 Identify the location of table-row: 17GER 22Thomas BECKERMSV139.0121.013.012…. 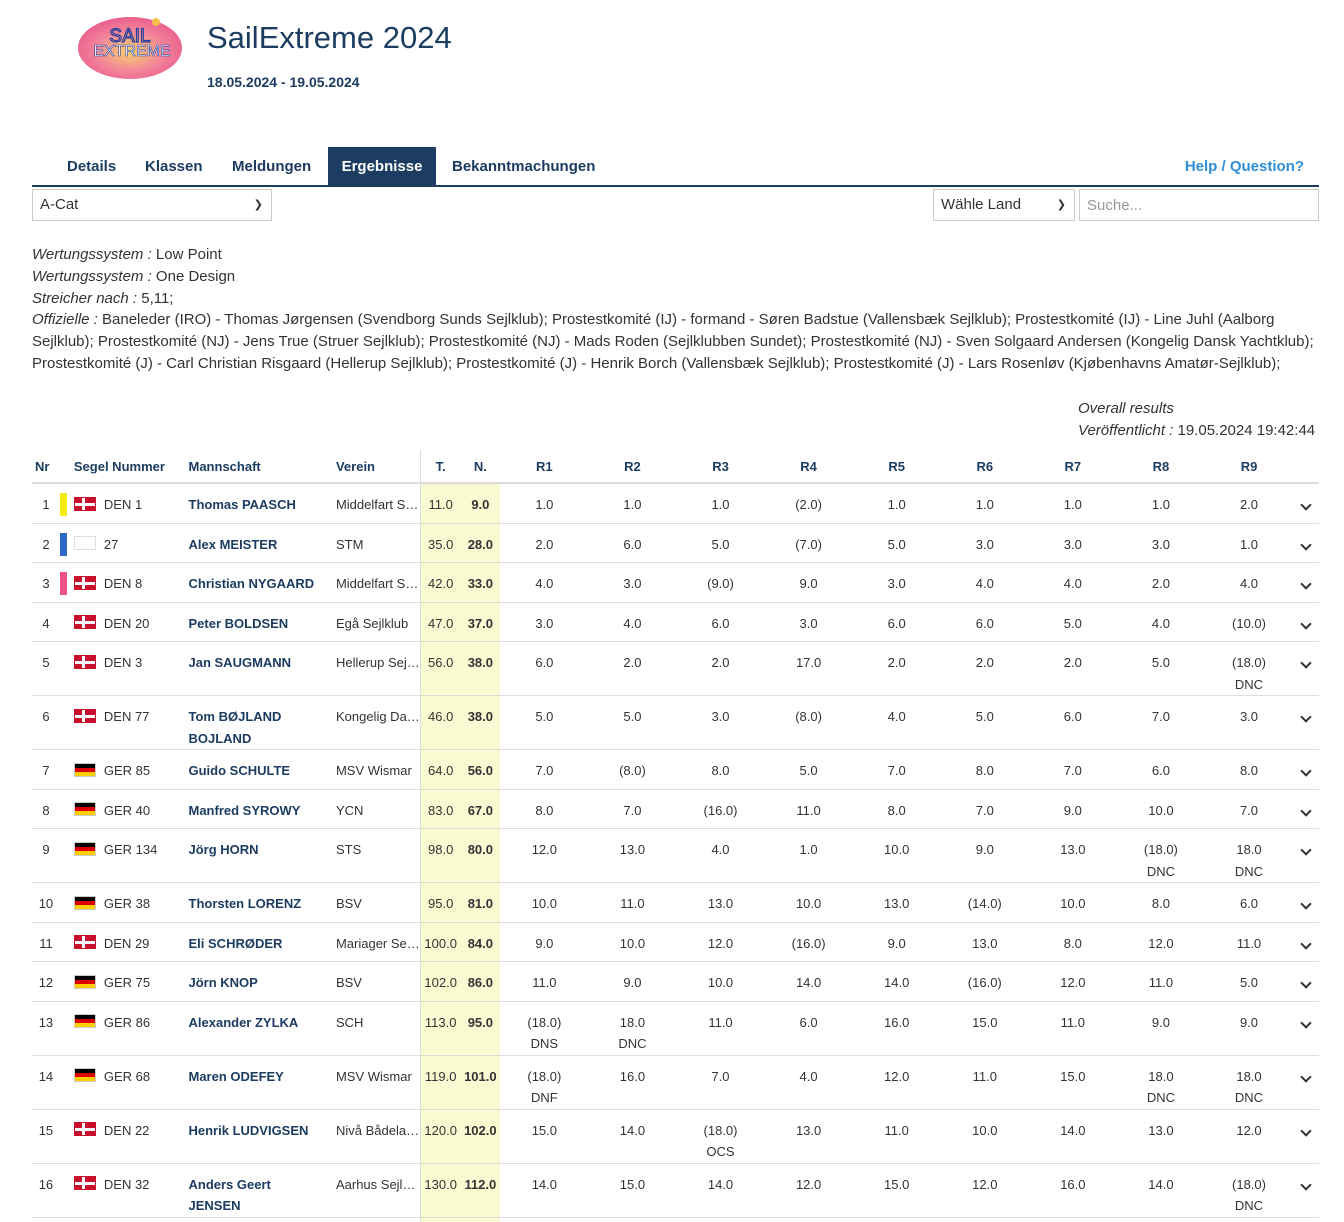
(675, 1219).